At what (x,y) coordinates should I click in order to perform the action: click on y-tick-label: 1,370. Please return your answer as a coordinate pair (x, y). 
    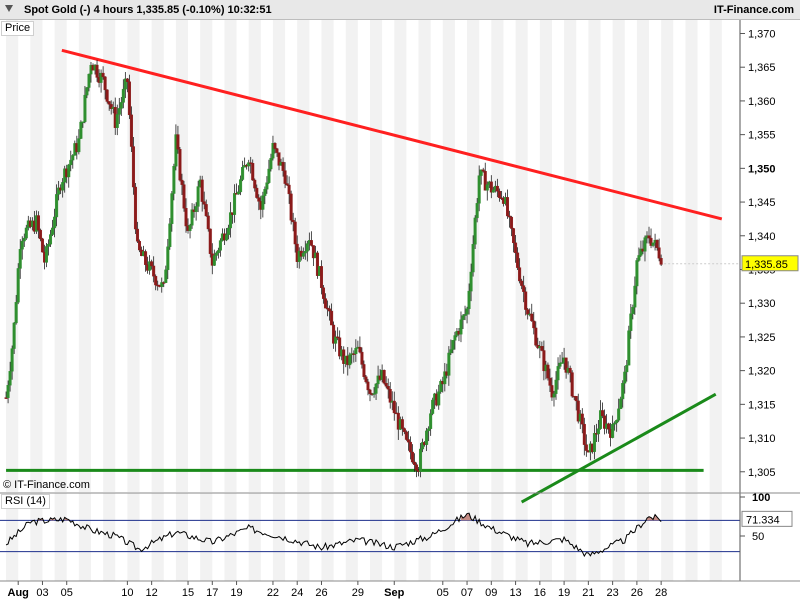
    Looking at the image, I should click on (762, 34).